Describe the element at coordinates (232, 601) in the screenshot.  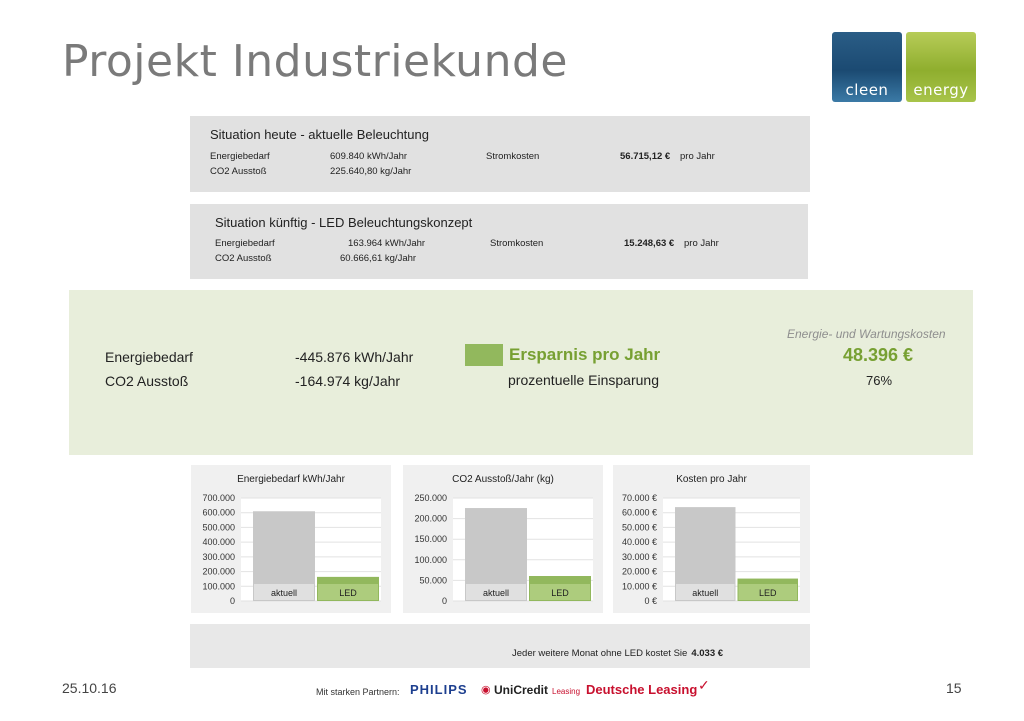
I see `energiebedarf-tick-label: 0` at that location.